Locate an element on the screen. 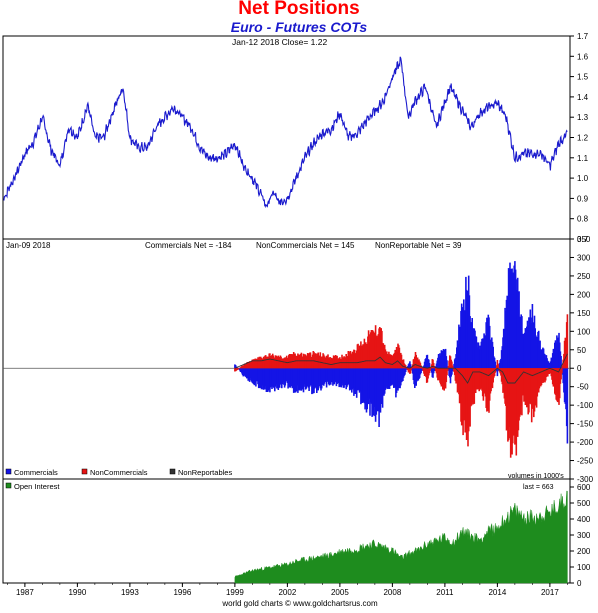 The height and width of the screenshot is (613, 598). x-tick-label-2014: 2014 is located at coordinates (497, 592).